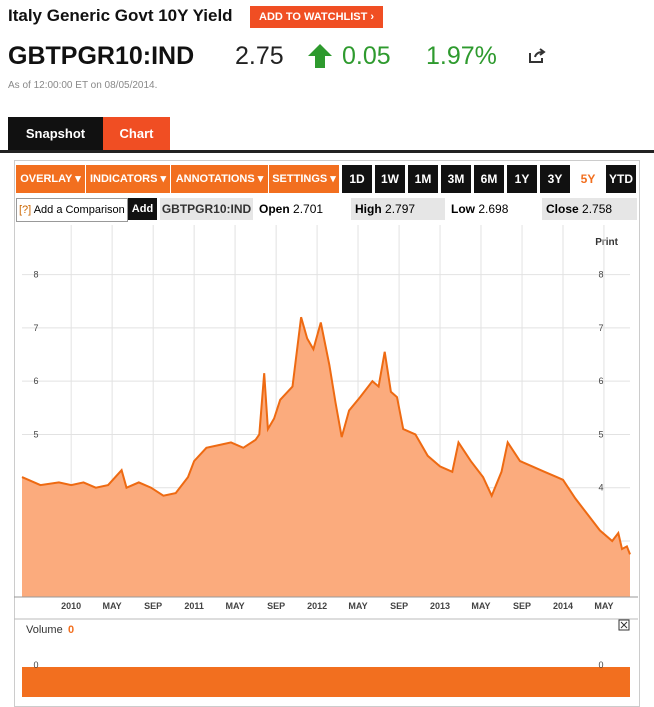  I want to click on menu-button-label: ANNOTATIONS, so click(215, 179).